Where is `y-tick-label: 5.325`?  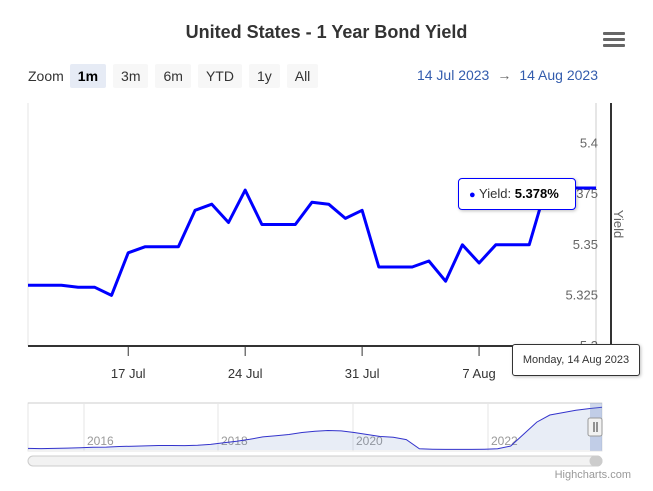
y-tick-label: 5.325 is located at coordinates (581, 294).